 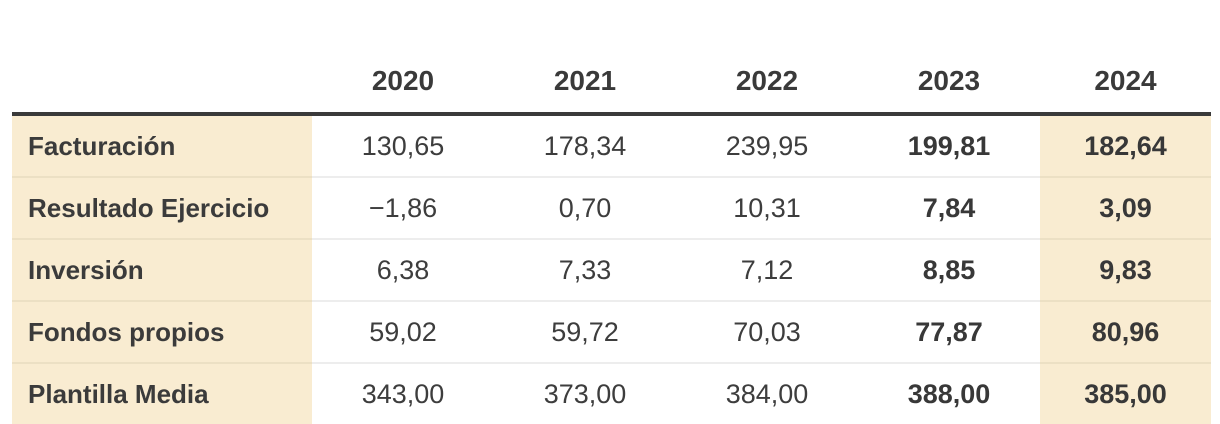 What do you see at coordinates (403, 331) in the screenshot?
I see `cell-value: 59,02` at bounding box center [403, 331].